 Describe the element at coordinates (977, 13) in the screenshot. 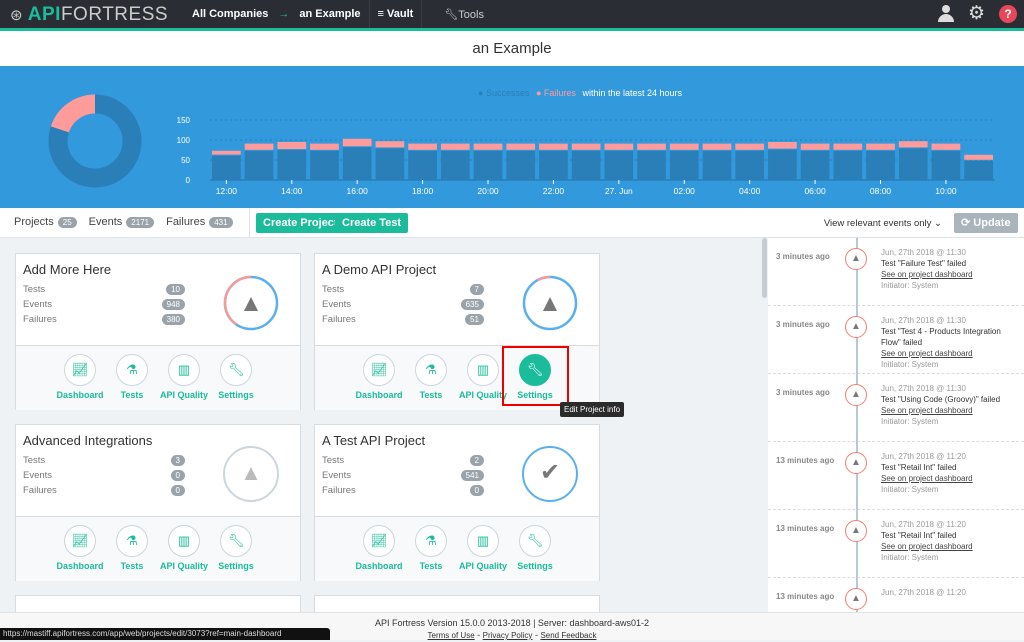

I see `gear-icon: ⚙` at that location.